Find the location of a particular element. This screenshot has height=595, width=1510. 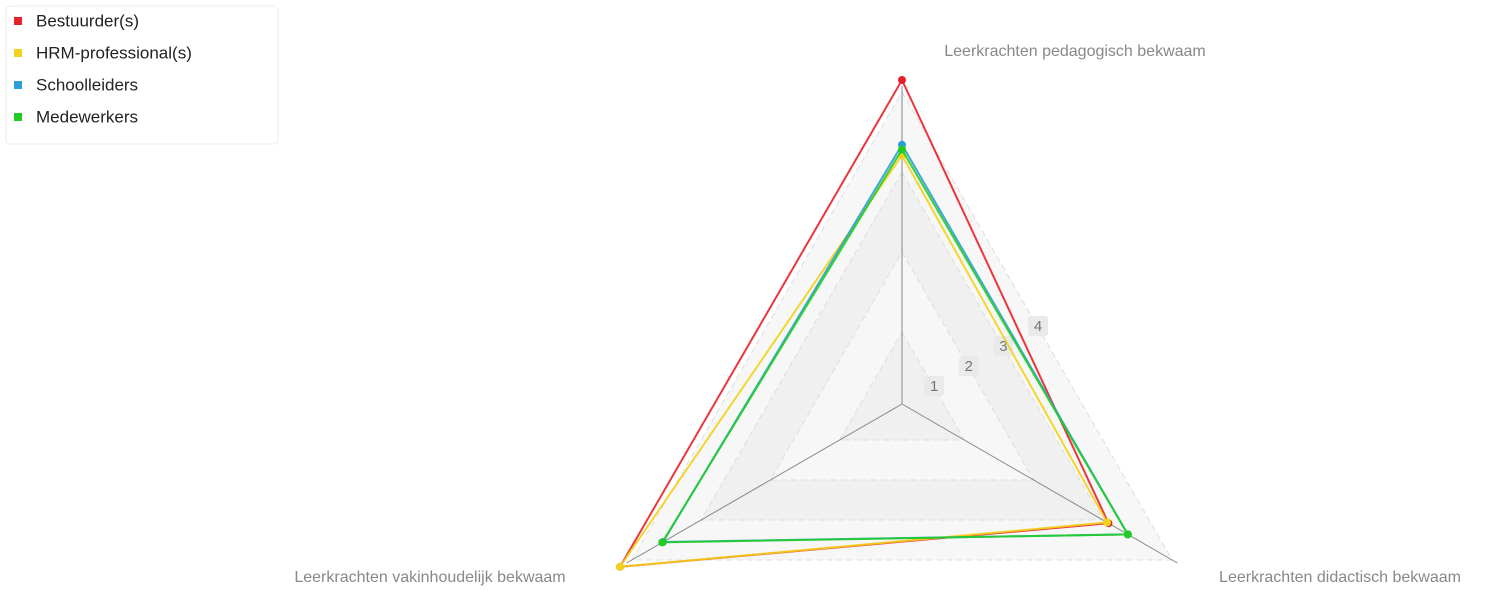

axis-label: Leerkrachten vakinhoudelijk bekwaam is located at coordinates (429, 577).